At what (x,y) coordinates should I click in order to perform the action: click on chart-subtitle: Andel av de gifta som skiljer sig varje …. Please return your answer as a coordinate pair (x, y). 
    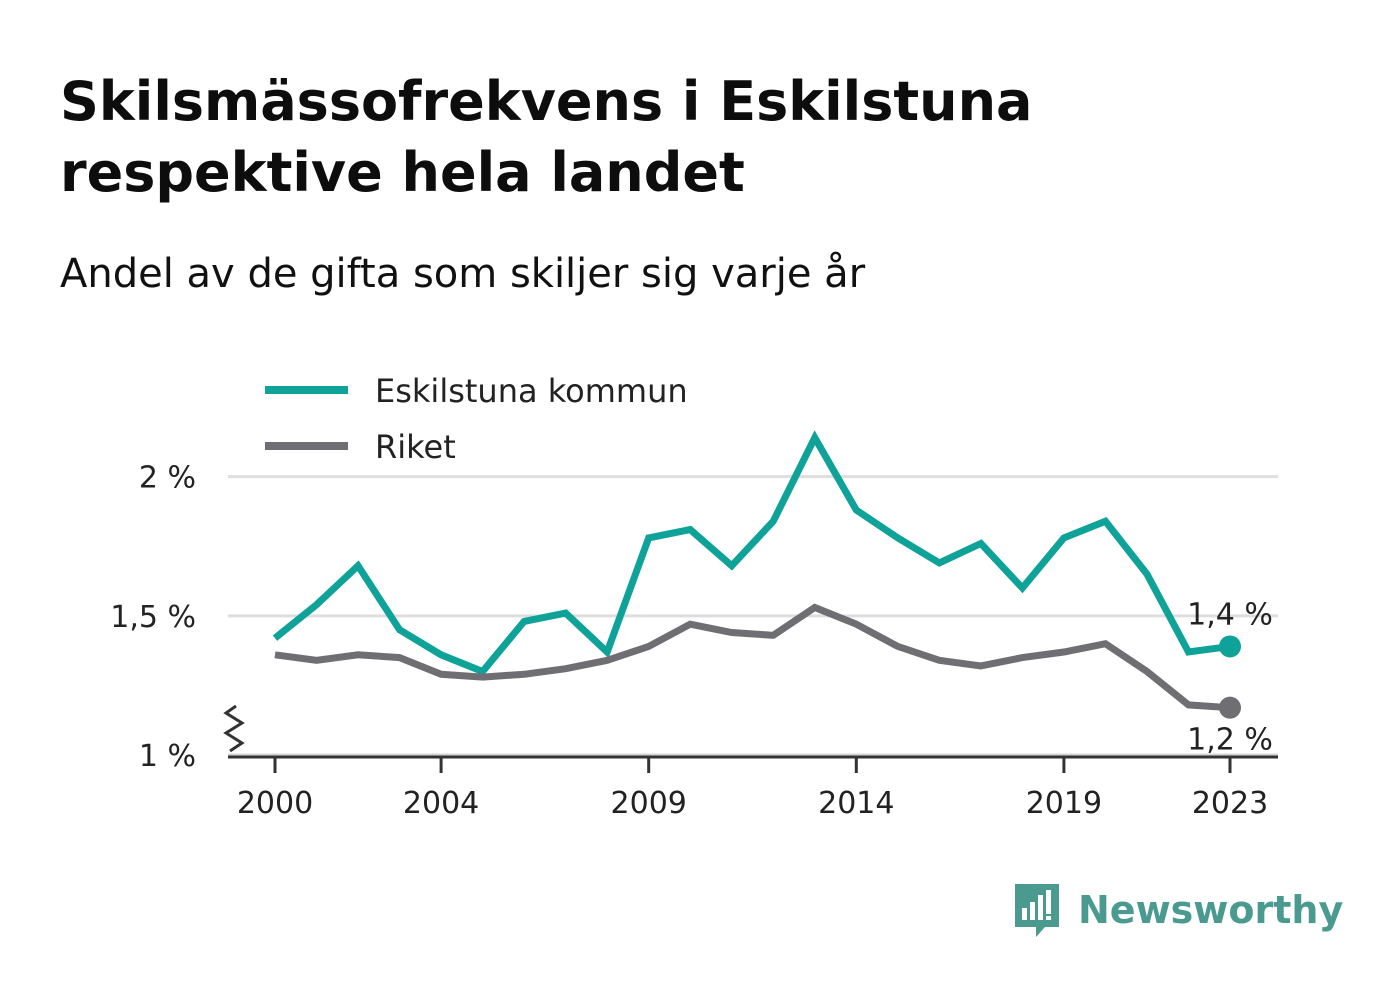
    Looking at the image, I should click on (463, 274).